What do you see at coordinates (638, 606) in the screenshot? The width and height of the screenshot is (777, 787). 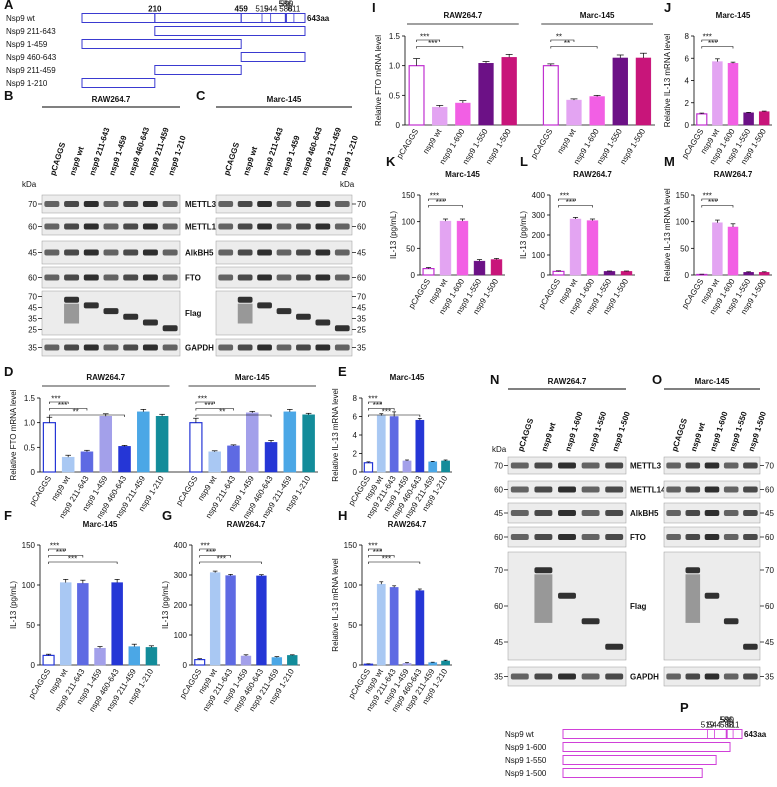 I see `row-label: Flag` at bounding box center [638, 606].